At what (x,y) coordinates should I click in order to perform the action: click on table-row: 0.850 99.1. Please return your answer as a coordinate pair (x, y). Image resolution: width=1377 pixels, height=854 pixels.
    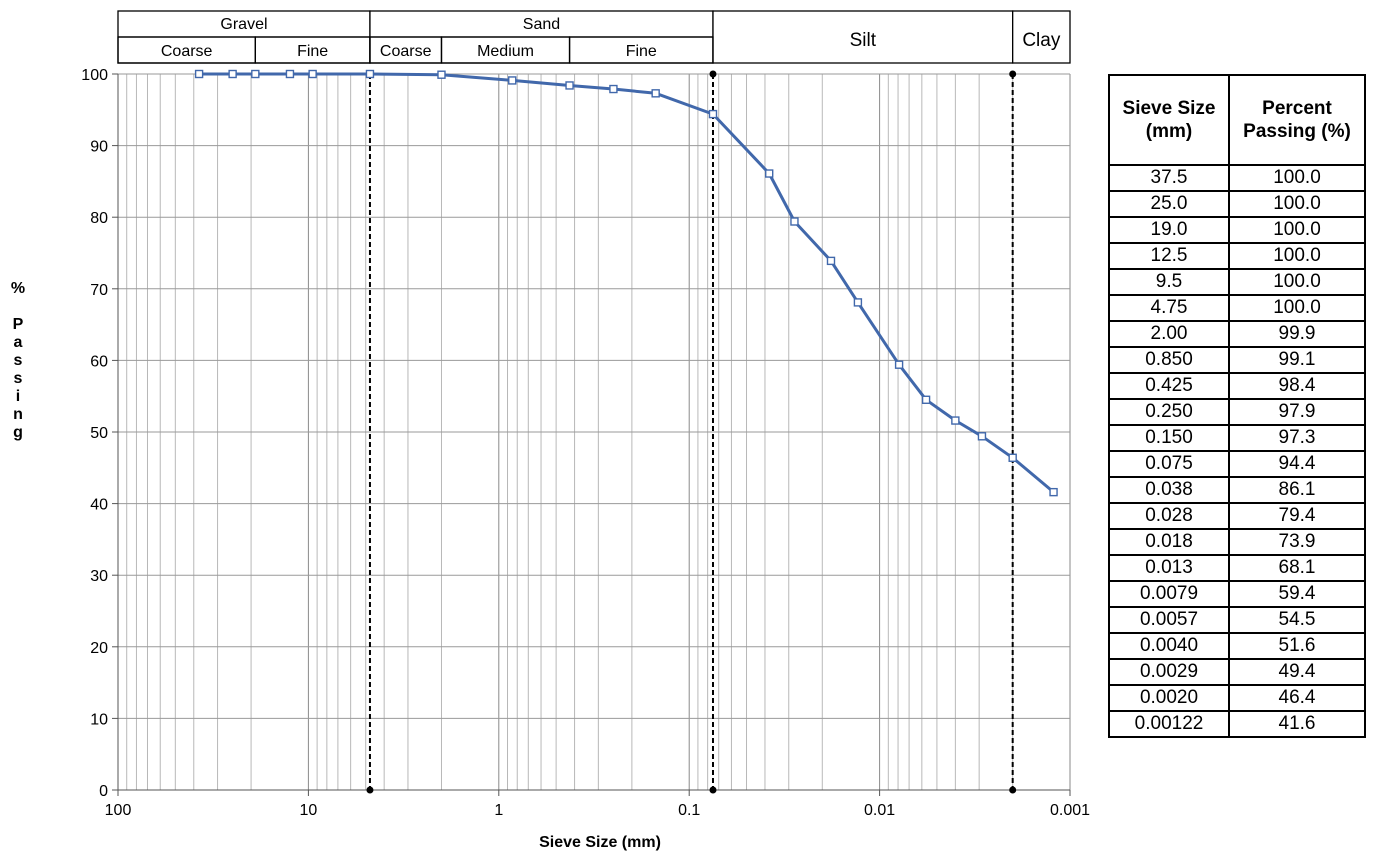
    Looking at the image, I should click on (1237, 360).